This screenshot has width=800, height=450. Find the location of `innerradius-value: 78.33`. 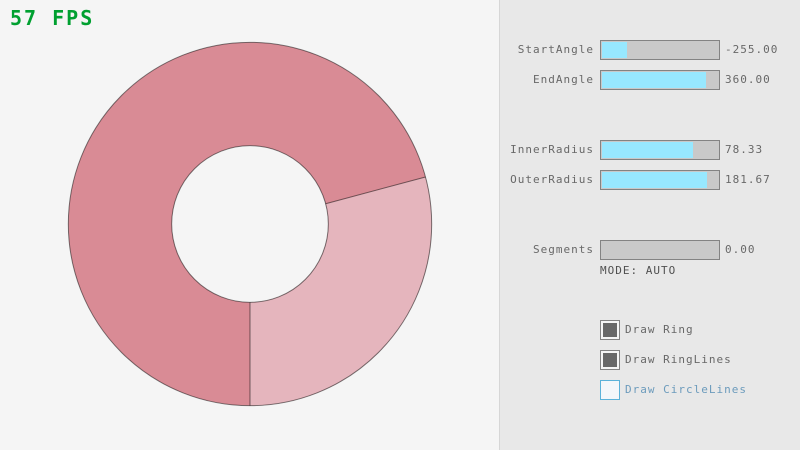

innerradius-value: 78.33 is located at coordinates (744, 149).